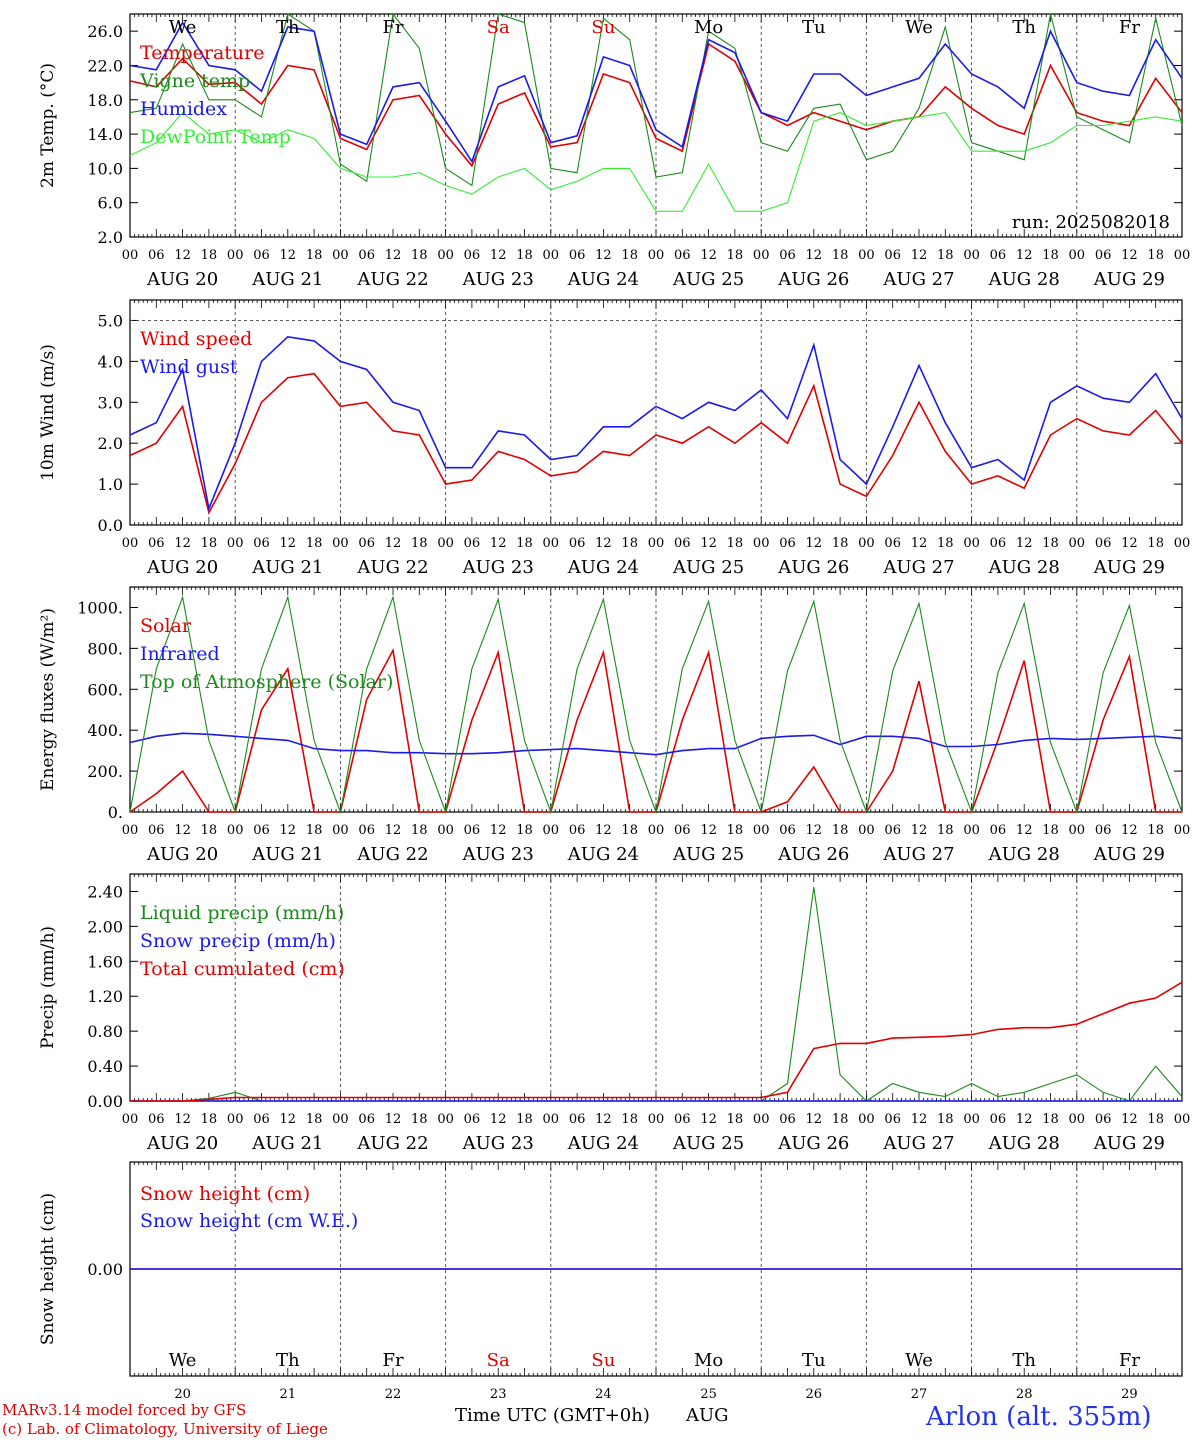 This screenshot has height=1440, width=1194. What do you see at coordinates (552, 1415) in the screenshot?
I see `x-axis-title: Time UTC (GMT+0h)` at bounding box center [552, 1415].